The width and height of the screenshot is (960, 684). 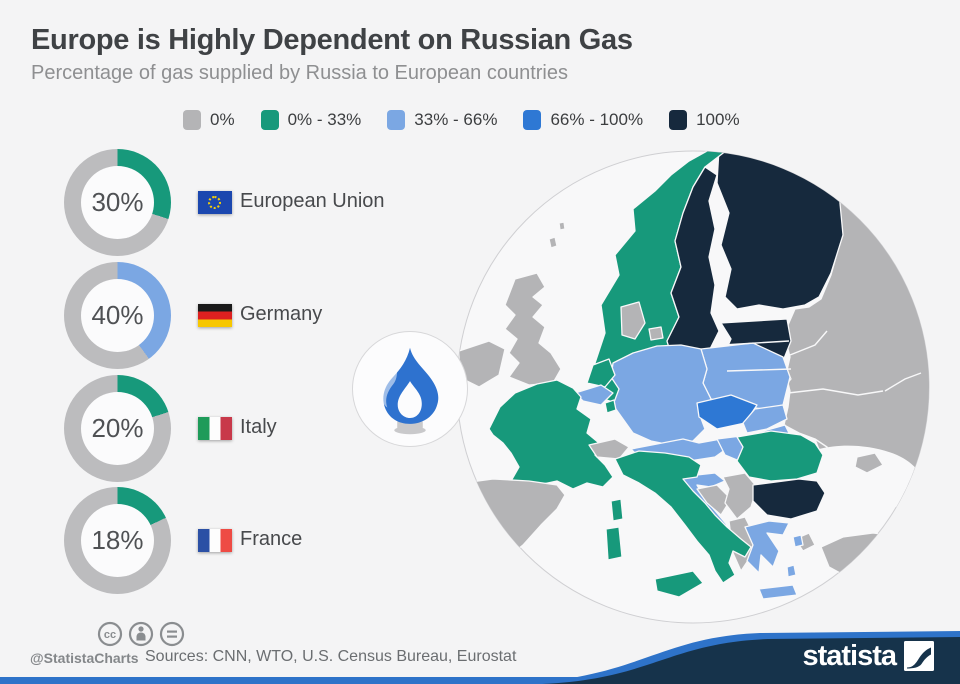 I want to click on legend-item: 0% - 33%, so click(x=311, y=120).